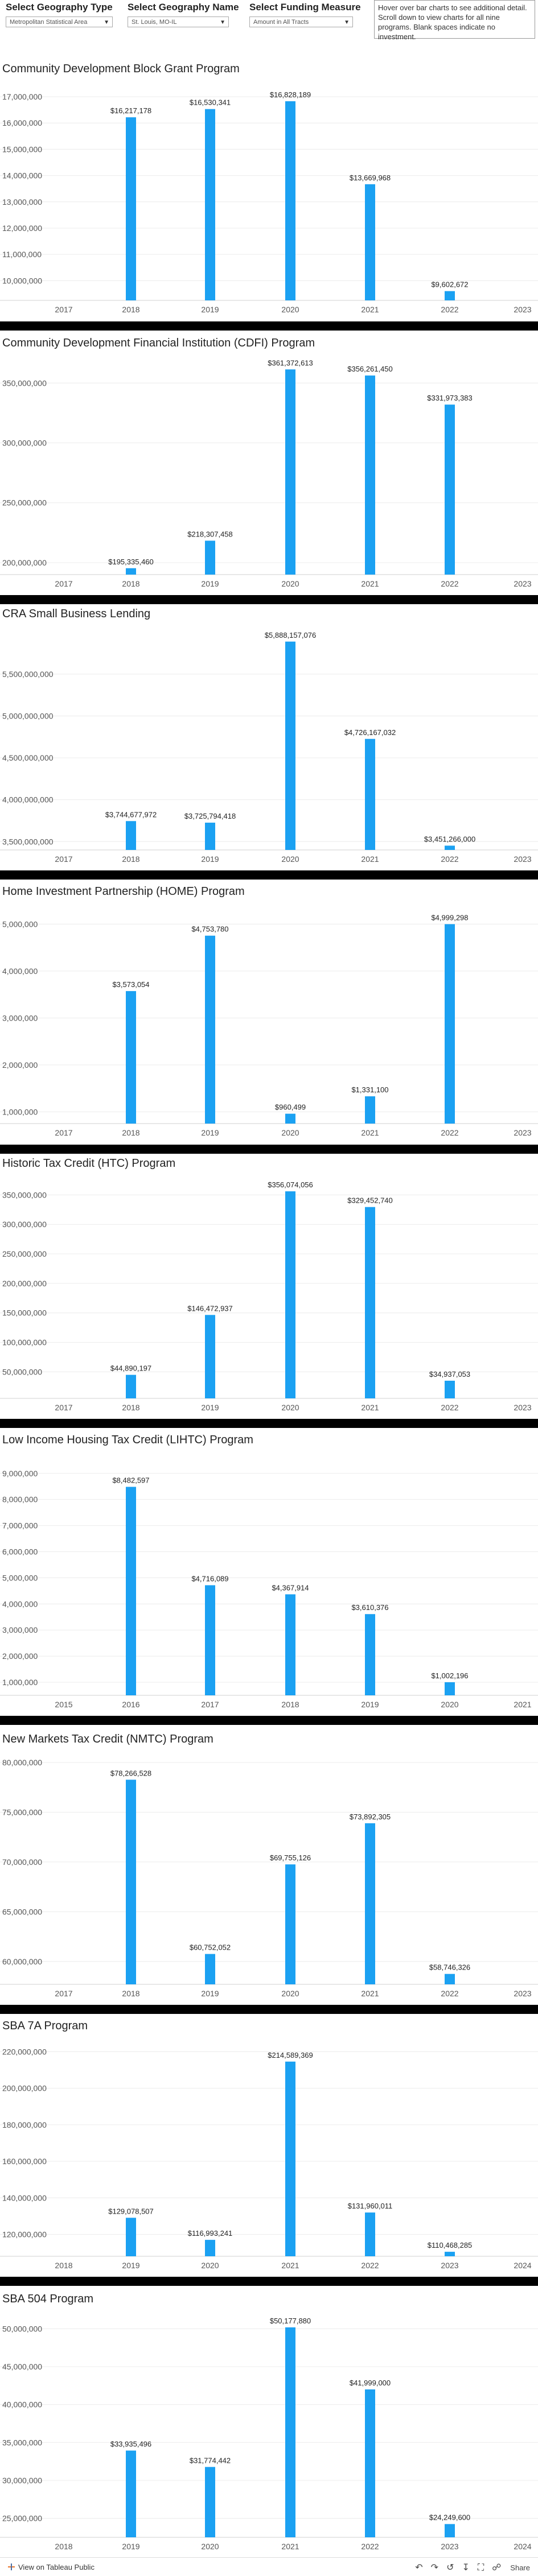  What do you see at coordinates (454, 2568) in the screenshot?
I see `revert-icon: ↺` at bounding box center [454, 2568].